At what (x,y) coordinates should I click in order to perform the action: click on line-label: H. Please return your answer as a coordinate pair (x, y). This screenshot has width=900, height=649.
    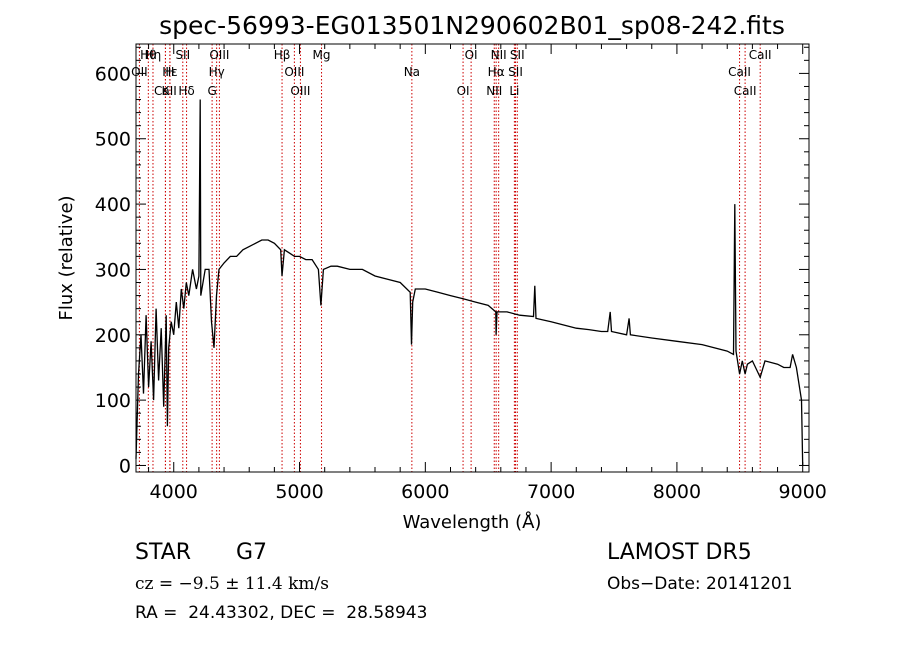
    Looking at the image, I should click on (169, 72).